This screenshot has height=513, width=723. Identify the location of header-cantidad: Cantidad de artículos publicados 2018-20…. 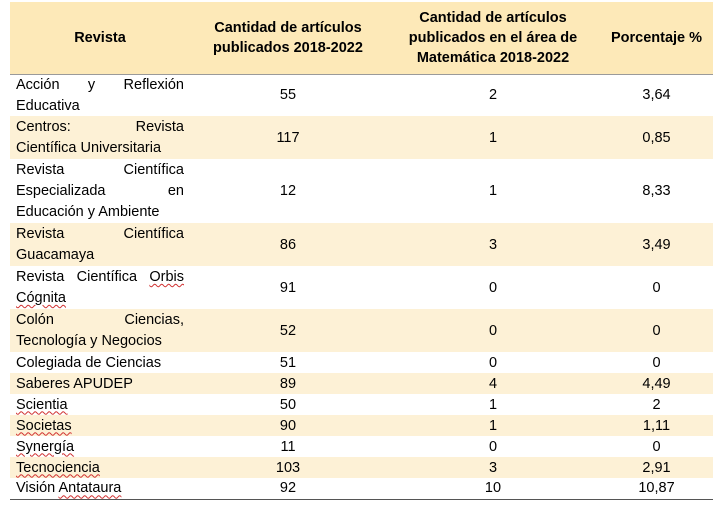
(288, 38).